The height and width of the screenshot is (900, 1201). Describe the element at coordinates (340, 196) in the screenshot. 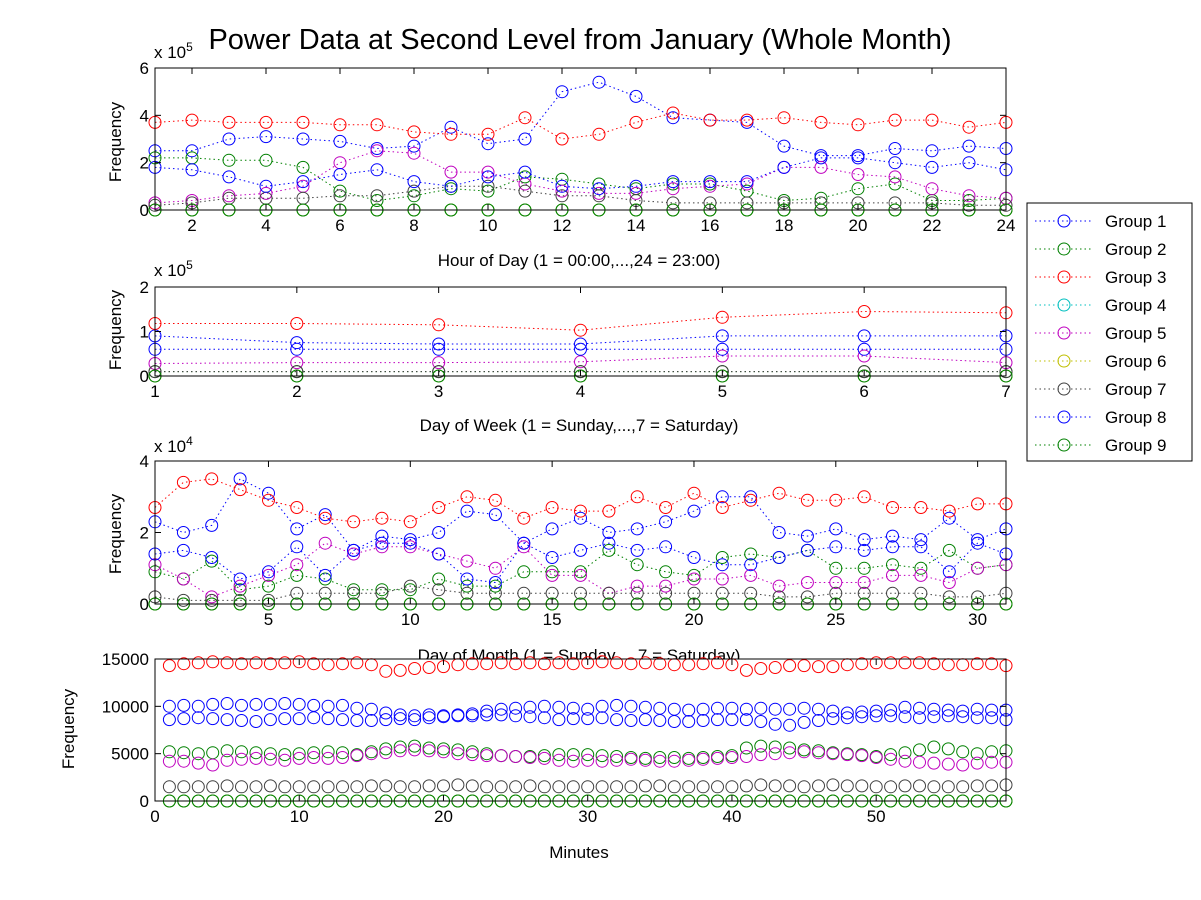

I see `hour-point-group7` at that location.